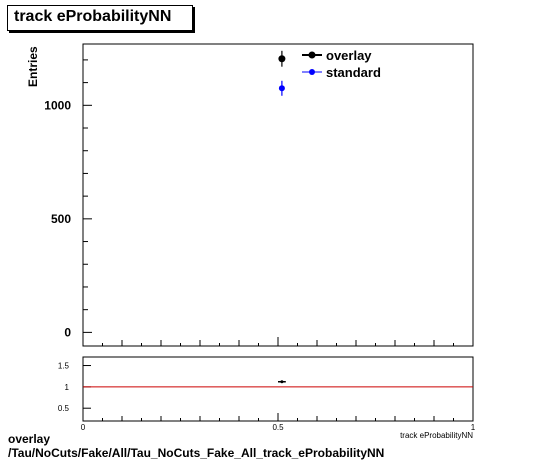  What do you see at coordinates (436, 435) in the screenshot?
I see `ratio-x-axis-label: track eProbabilityNN` at bounding box center [436, 435].